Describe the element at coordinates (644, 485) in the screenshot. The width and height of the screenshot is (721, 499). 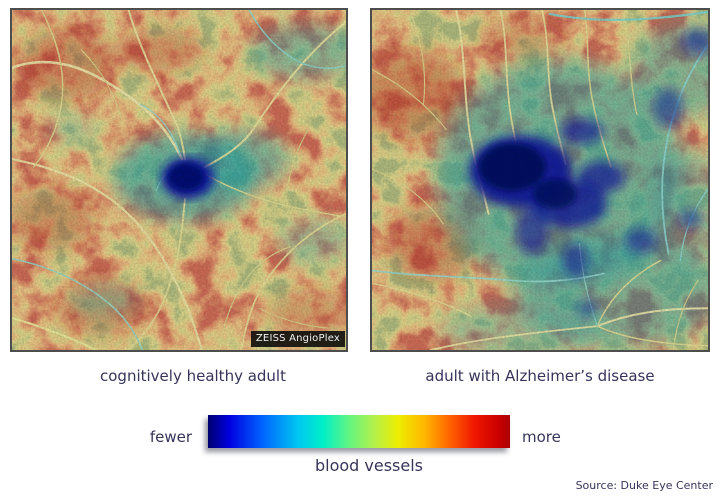
I see `source-credit: Source: Duke Eye Center` at that location.